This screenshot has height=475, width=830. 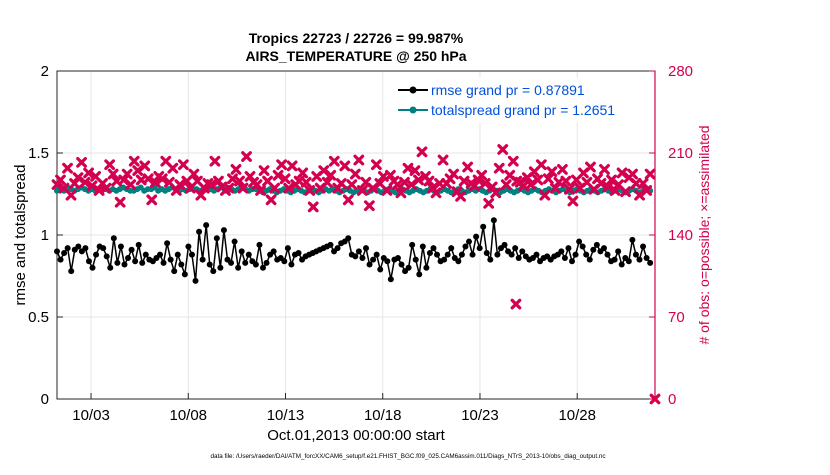 I want to click on legend-rmse-marker, so click(x=413, y=90).